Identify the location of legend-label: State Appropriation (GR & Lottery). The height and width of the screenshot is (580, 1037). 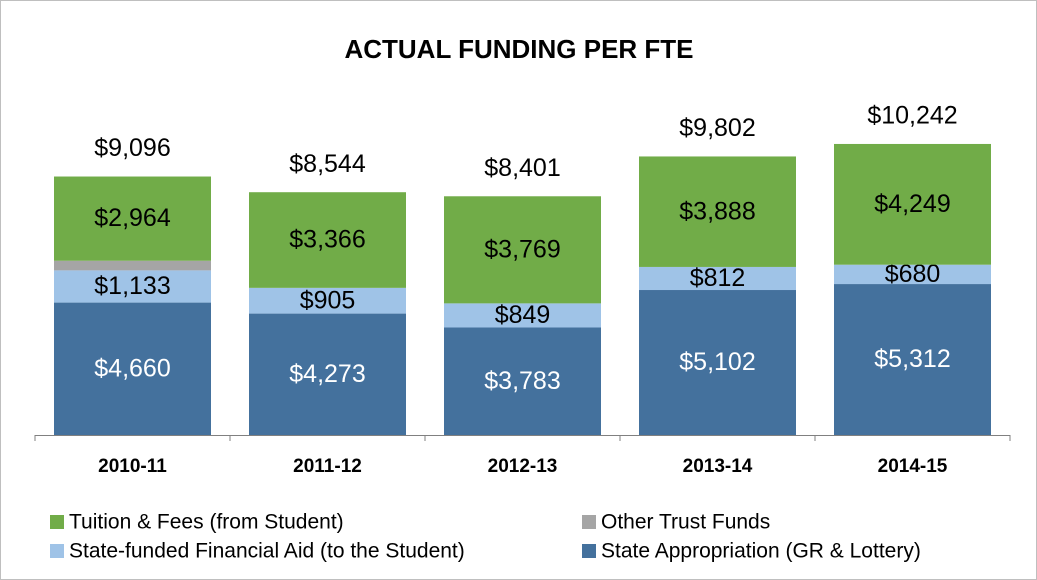
(761, 551).